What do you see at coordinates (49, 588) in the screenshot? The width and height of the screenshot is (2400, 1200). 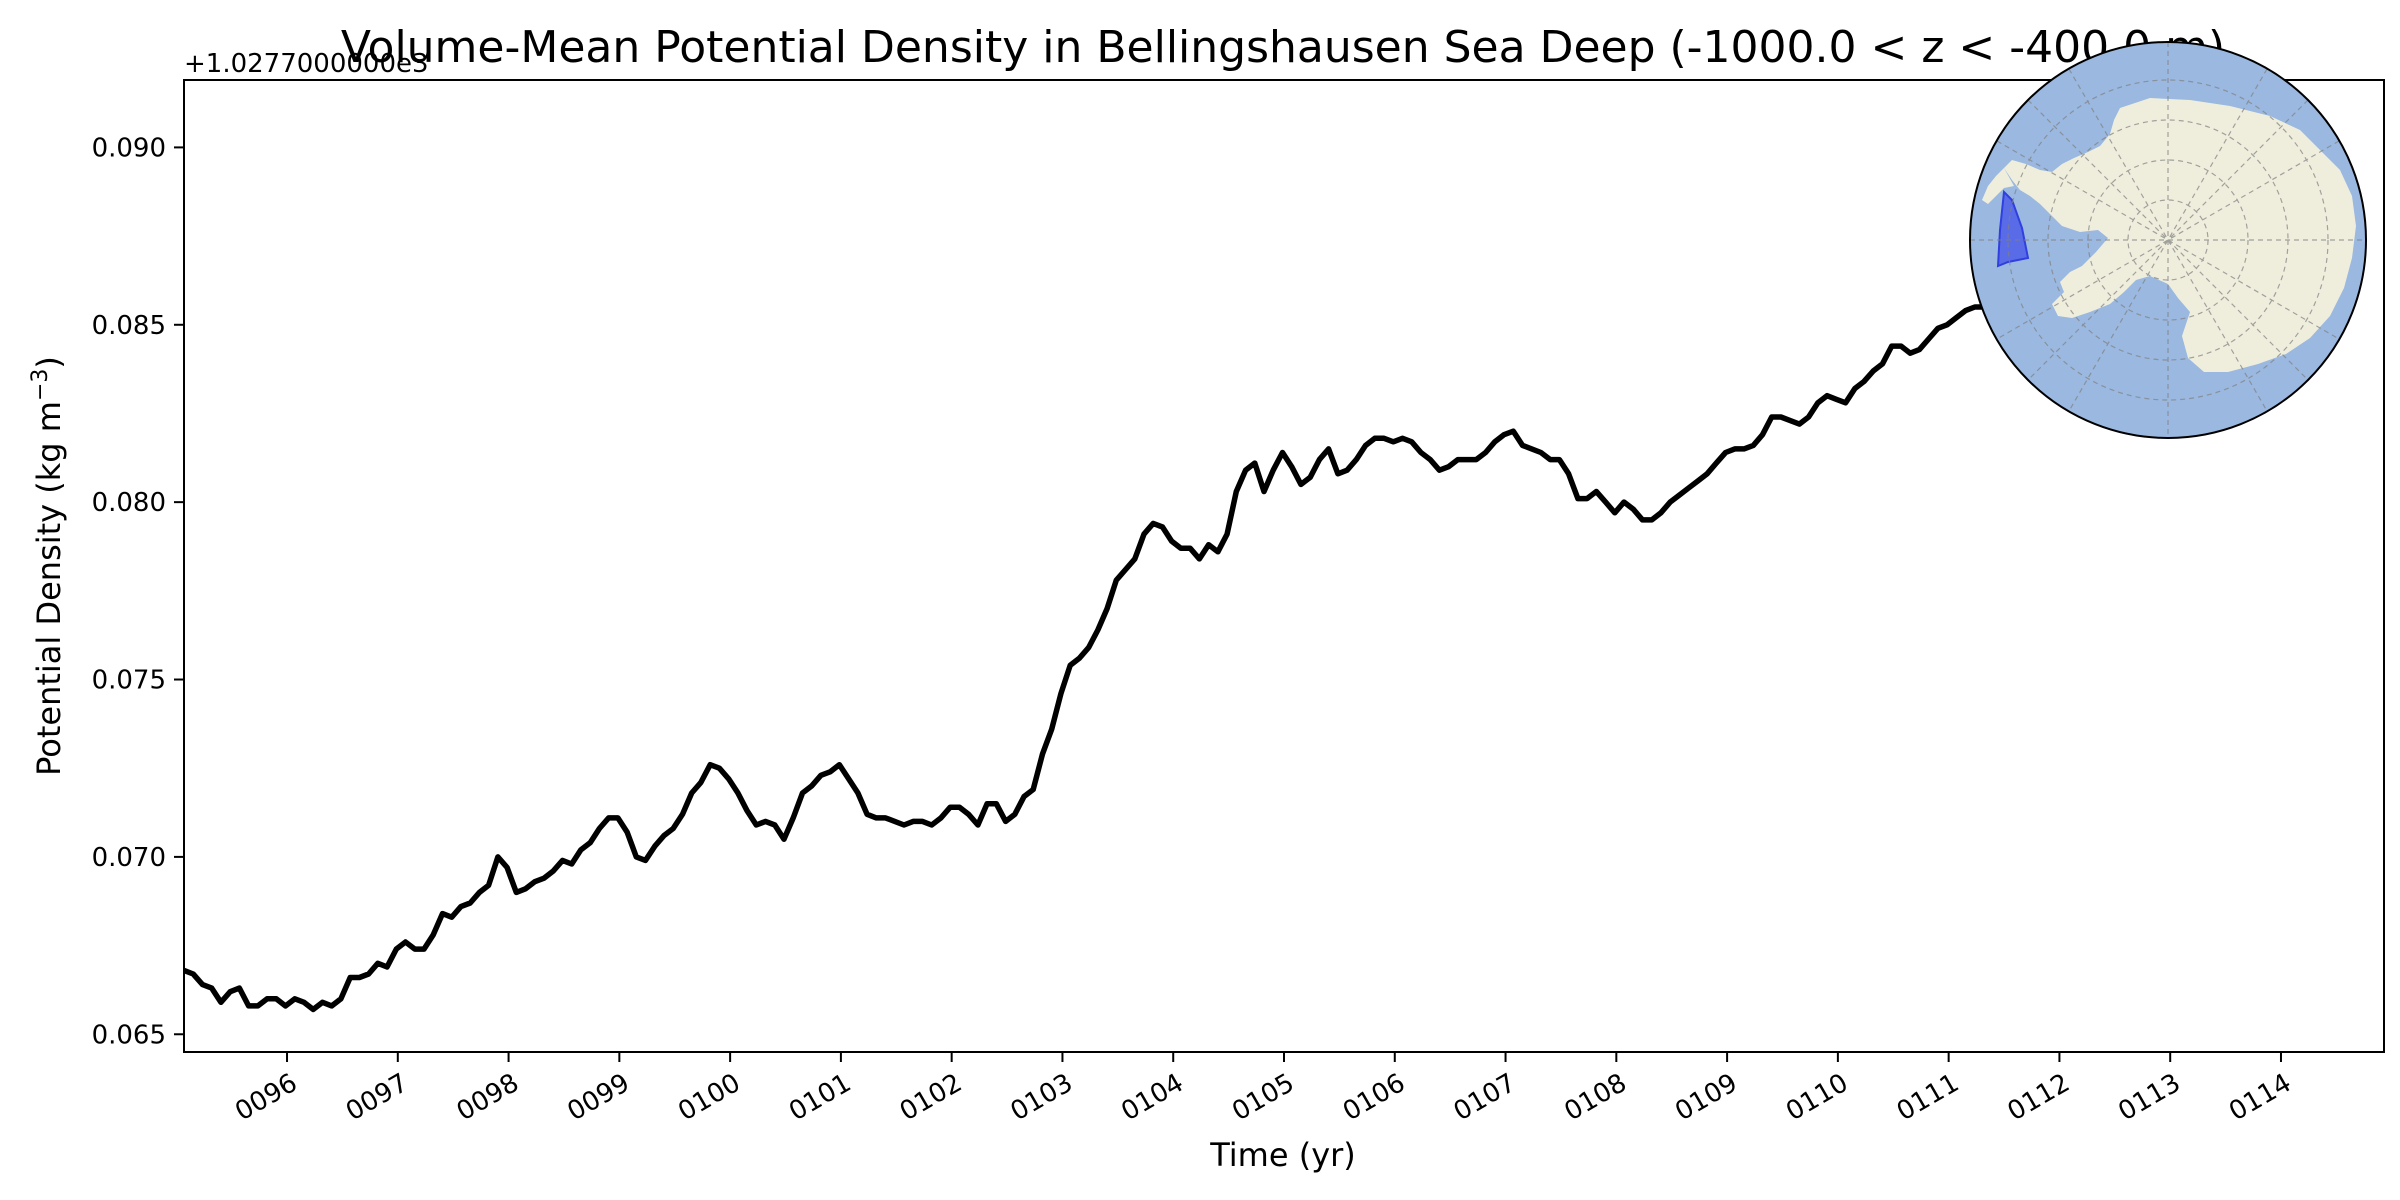 I see `y-axis-label-main: Potential Density (kg m` at bounding box center [49, 588].